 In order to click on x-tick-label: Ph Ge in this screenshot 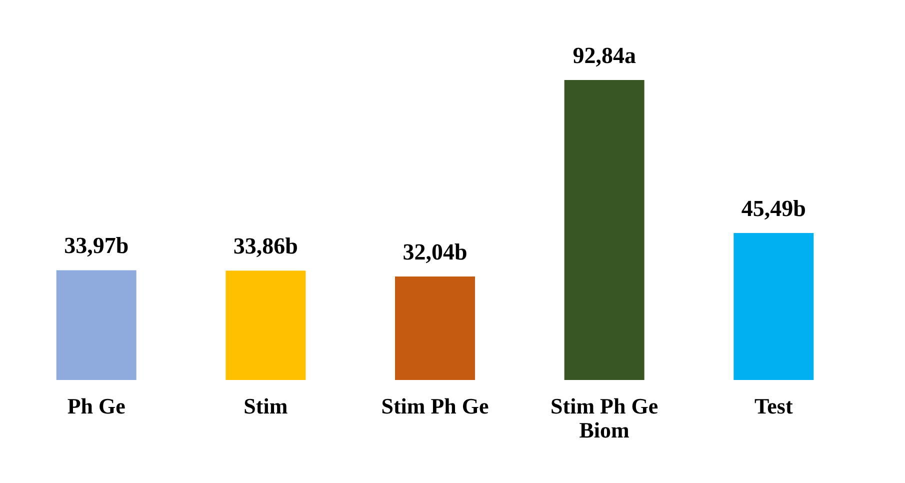, I will do `click(96, 406)`.